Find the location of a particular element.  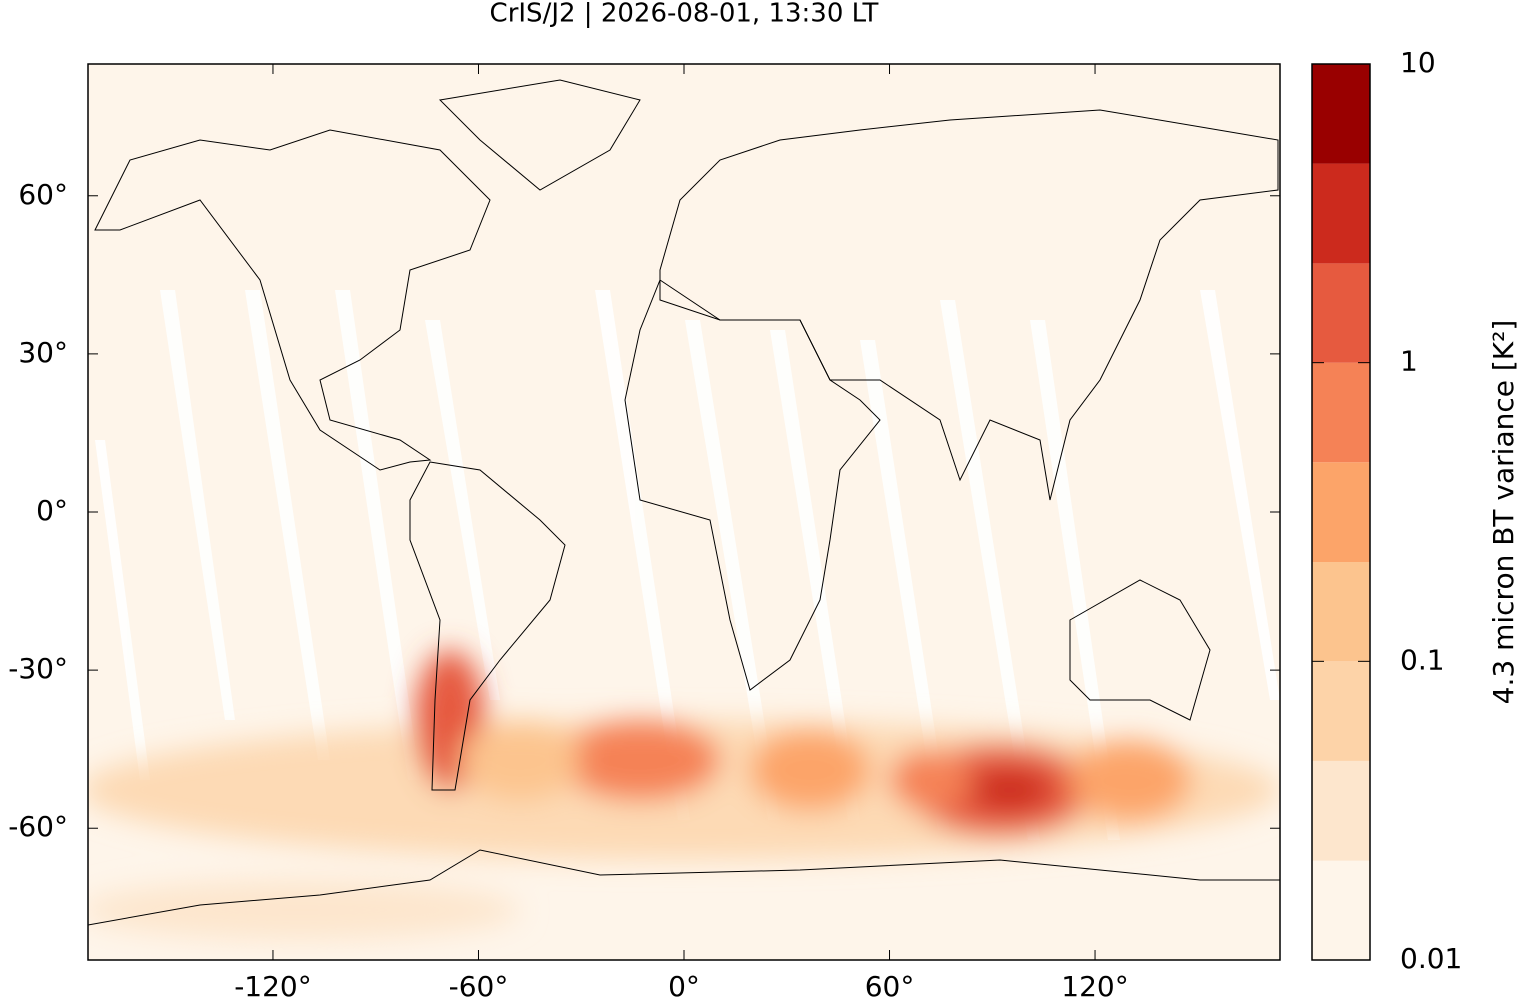

colorbar-tick-label: 1 is located at coordinates (1409, 361).